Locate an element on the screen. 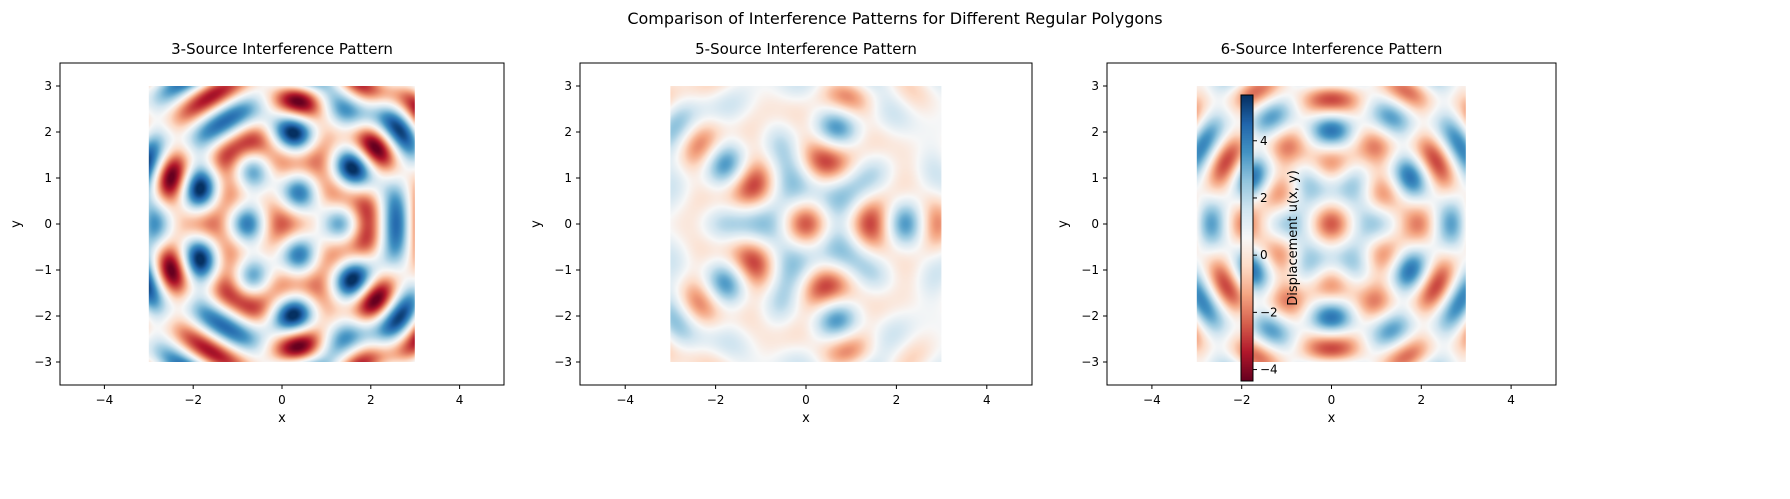  colorbar-frame is located at coordinates (1247, 238).